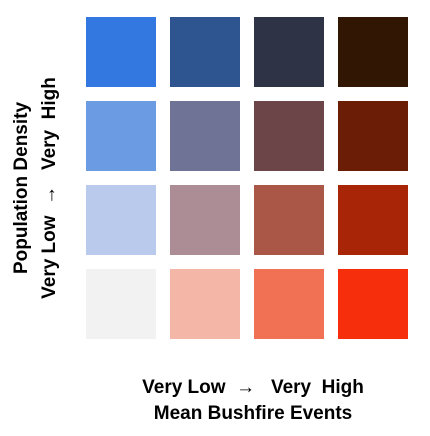 This screenshot has width=430, height=436. I want to click on legend-cell-r4-c4, so click(373, 52).